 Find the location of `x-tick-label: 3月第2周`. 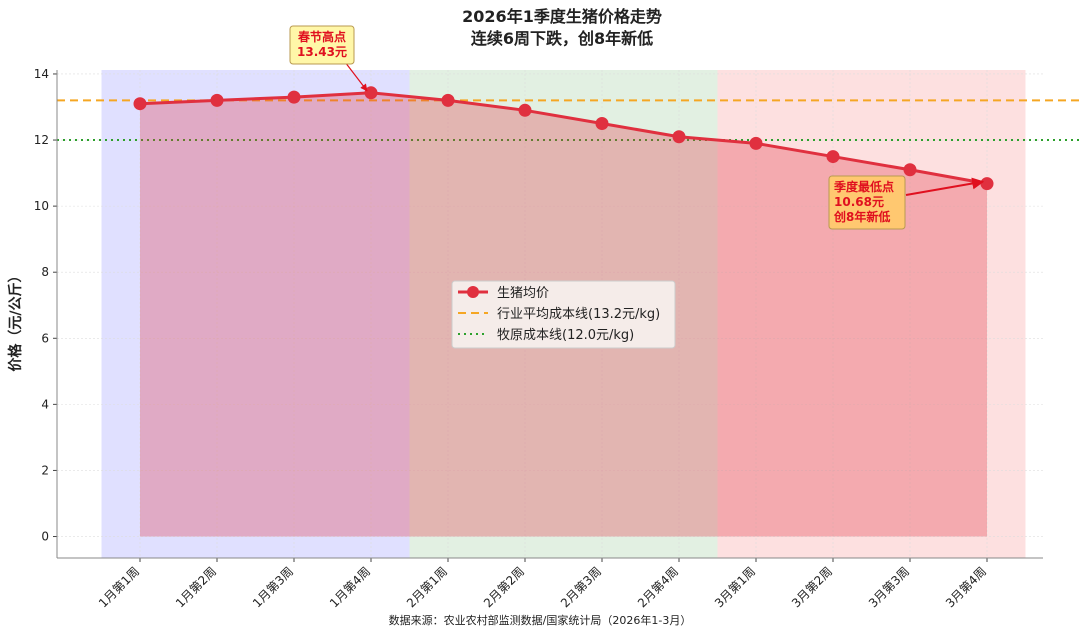

x-tick-label: 3月第2周 is located at coordinates (812, 587).